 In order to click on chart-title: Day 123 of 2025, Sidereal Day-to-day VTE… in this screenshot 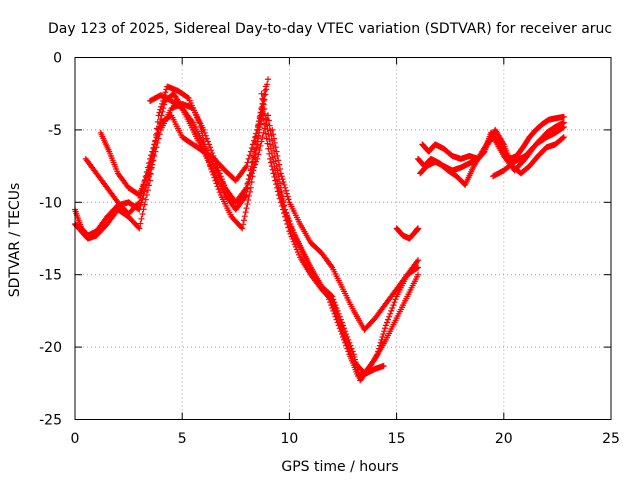, I will do `click(330, 29)`.